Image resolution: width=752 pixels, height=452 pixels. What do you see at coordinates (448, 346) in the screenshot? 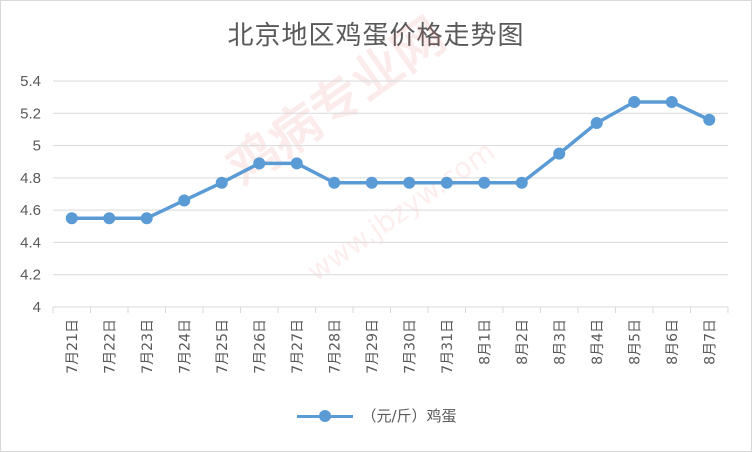
I see `x-tick-label: 7月31日` at bounding box center [448, 346].